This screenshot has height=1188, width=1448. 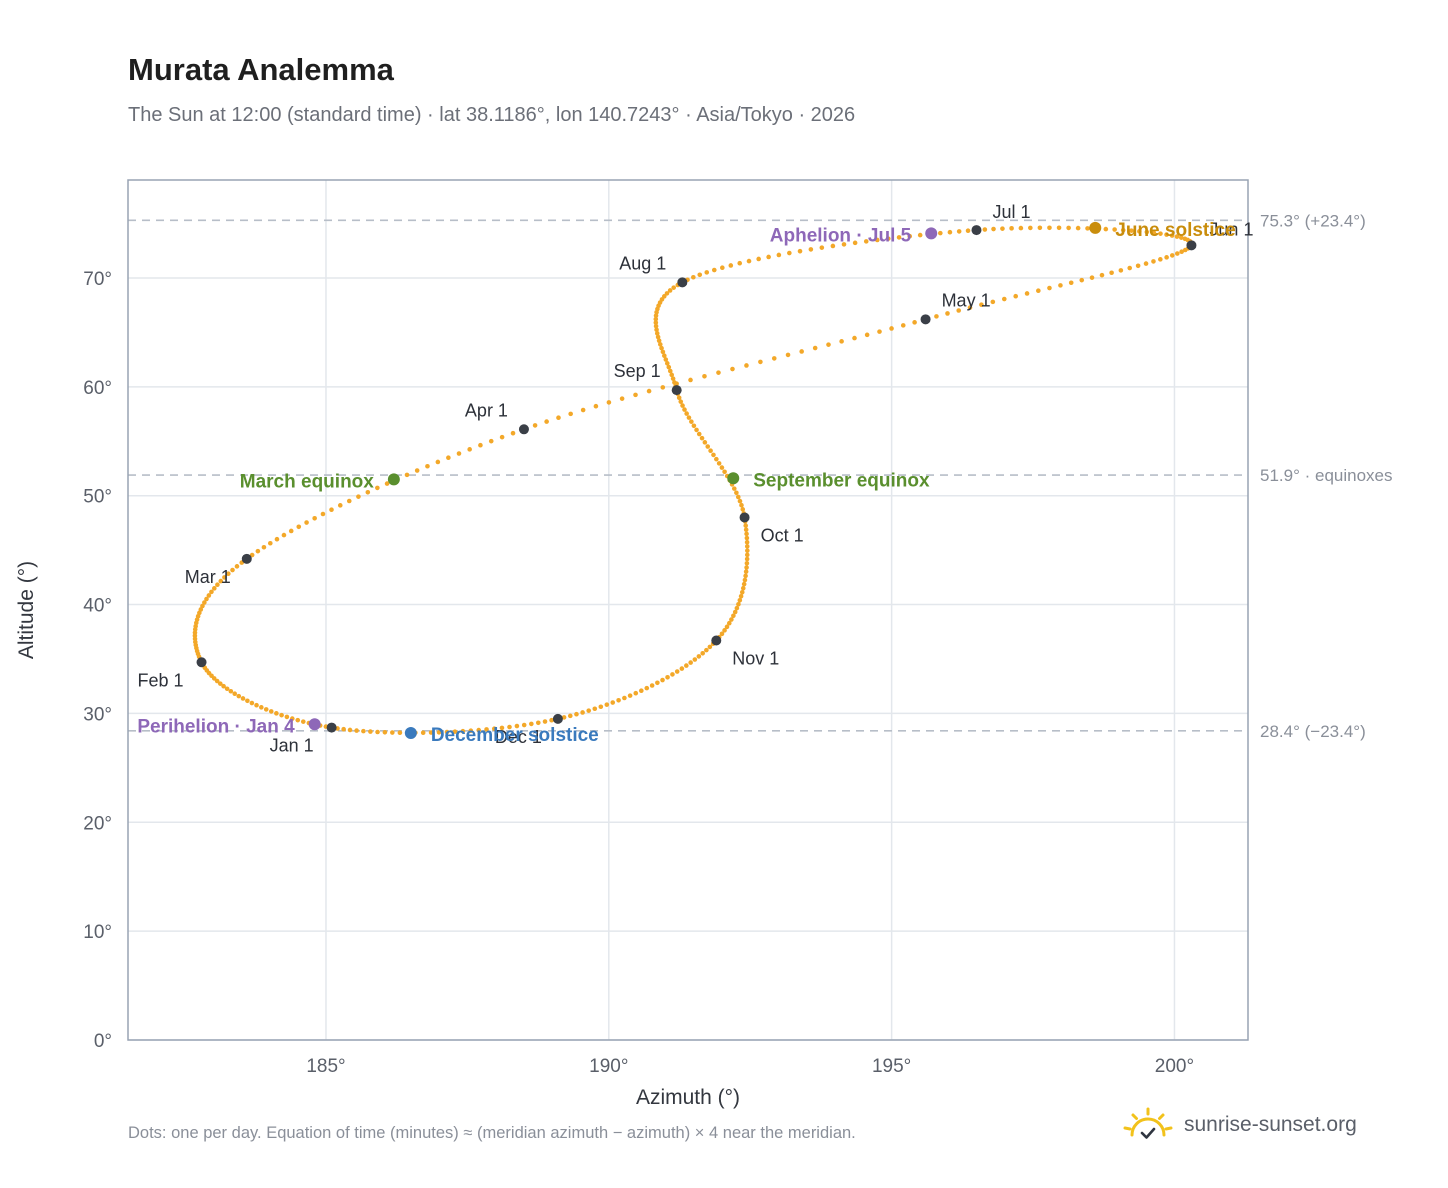 I want to click on reference-line-label: 28.4° (−23.4°), so click(x=1313, y=731).